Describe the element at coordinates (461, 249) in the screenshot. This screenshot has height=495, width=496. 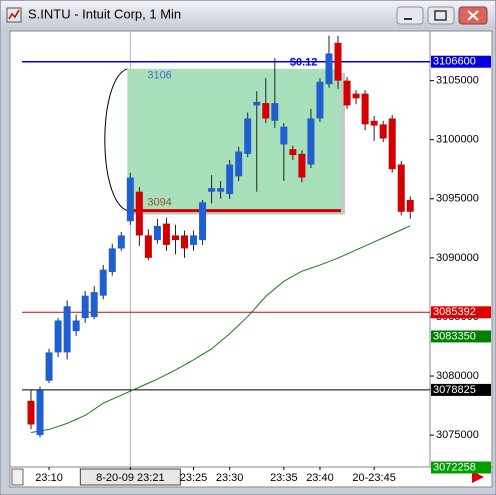
I see `price-axis` at that location.